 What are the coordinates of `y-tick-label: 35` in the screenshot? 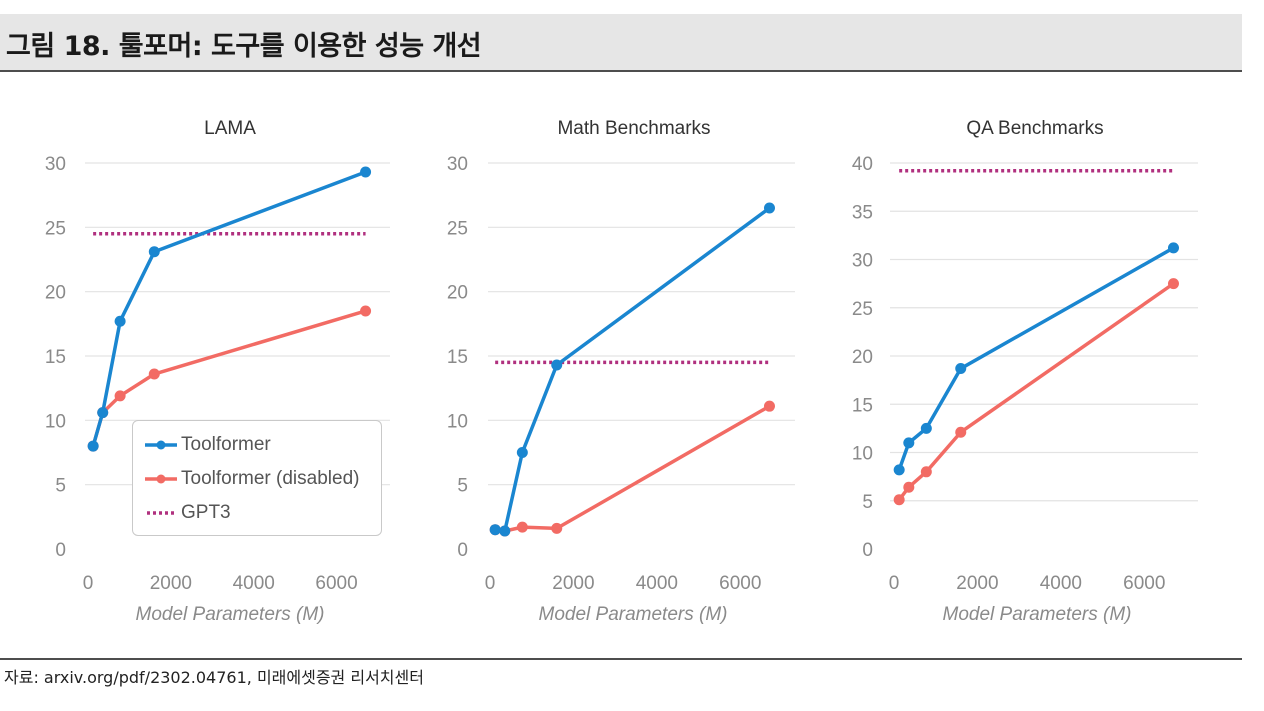 It's located at (862, 212).